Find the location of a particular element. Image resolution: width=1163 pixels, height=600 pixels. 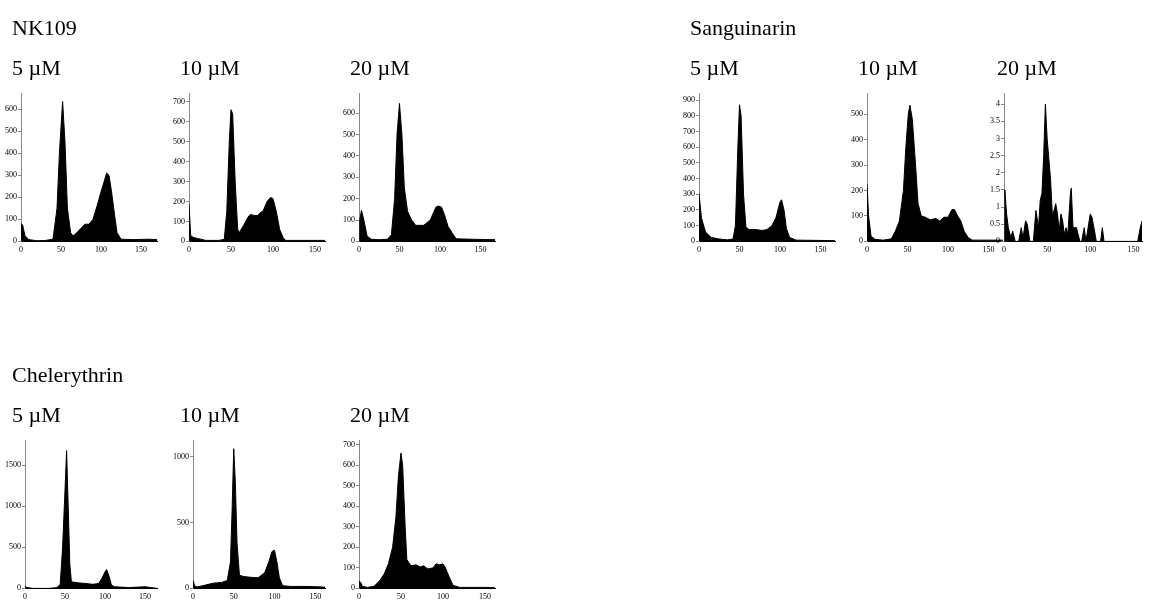

y-tick-label: 3 is located at coordinates (998, 138).